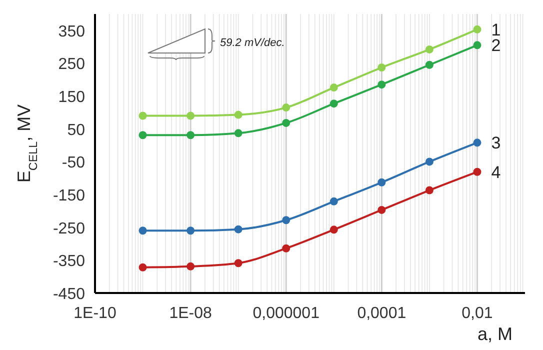 The height and width of the screenshot is (350, 543). I want to click on x-axis-title: a, M, so click(495, 334).